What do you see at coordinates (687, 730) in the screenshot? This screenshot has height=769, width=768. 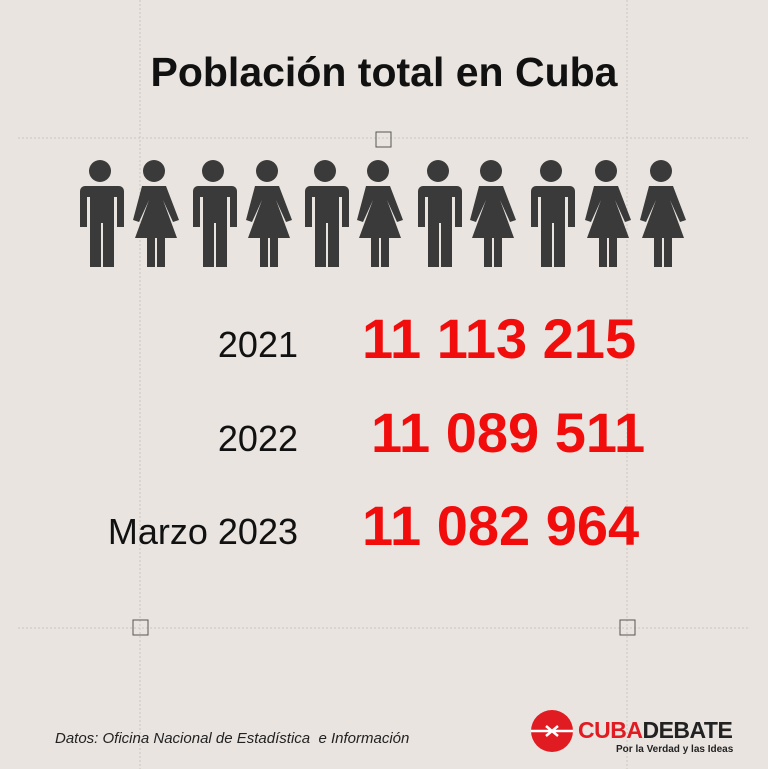 I see `logo-part: DEBATE` at bounding box center [687, 730].